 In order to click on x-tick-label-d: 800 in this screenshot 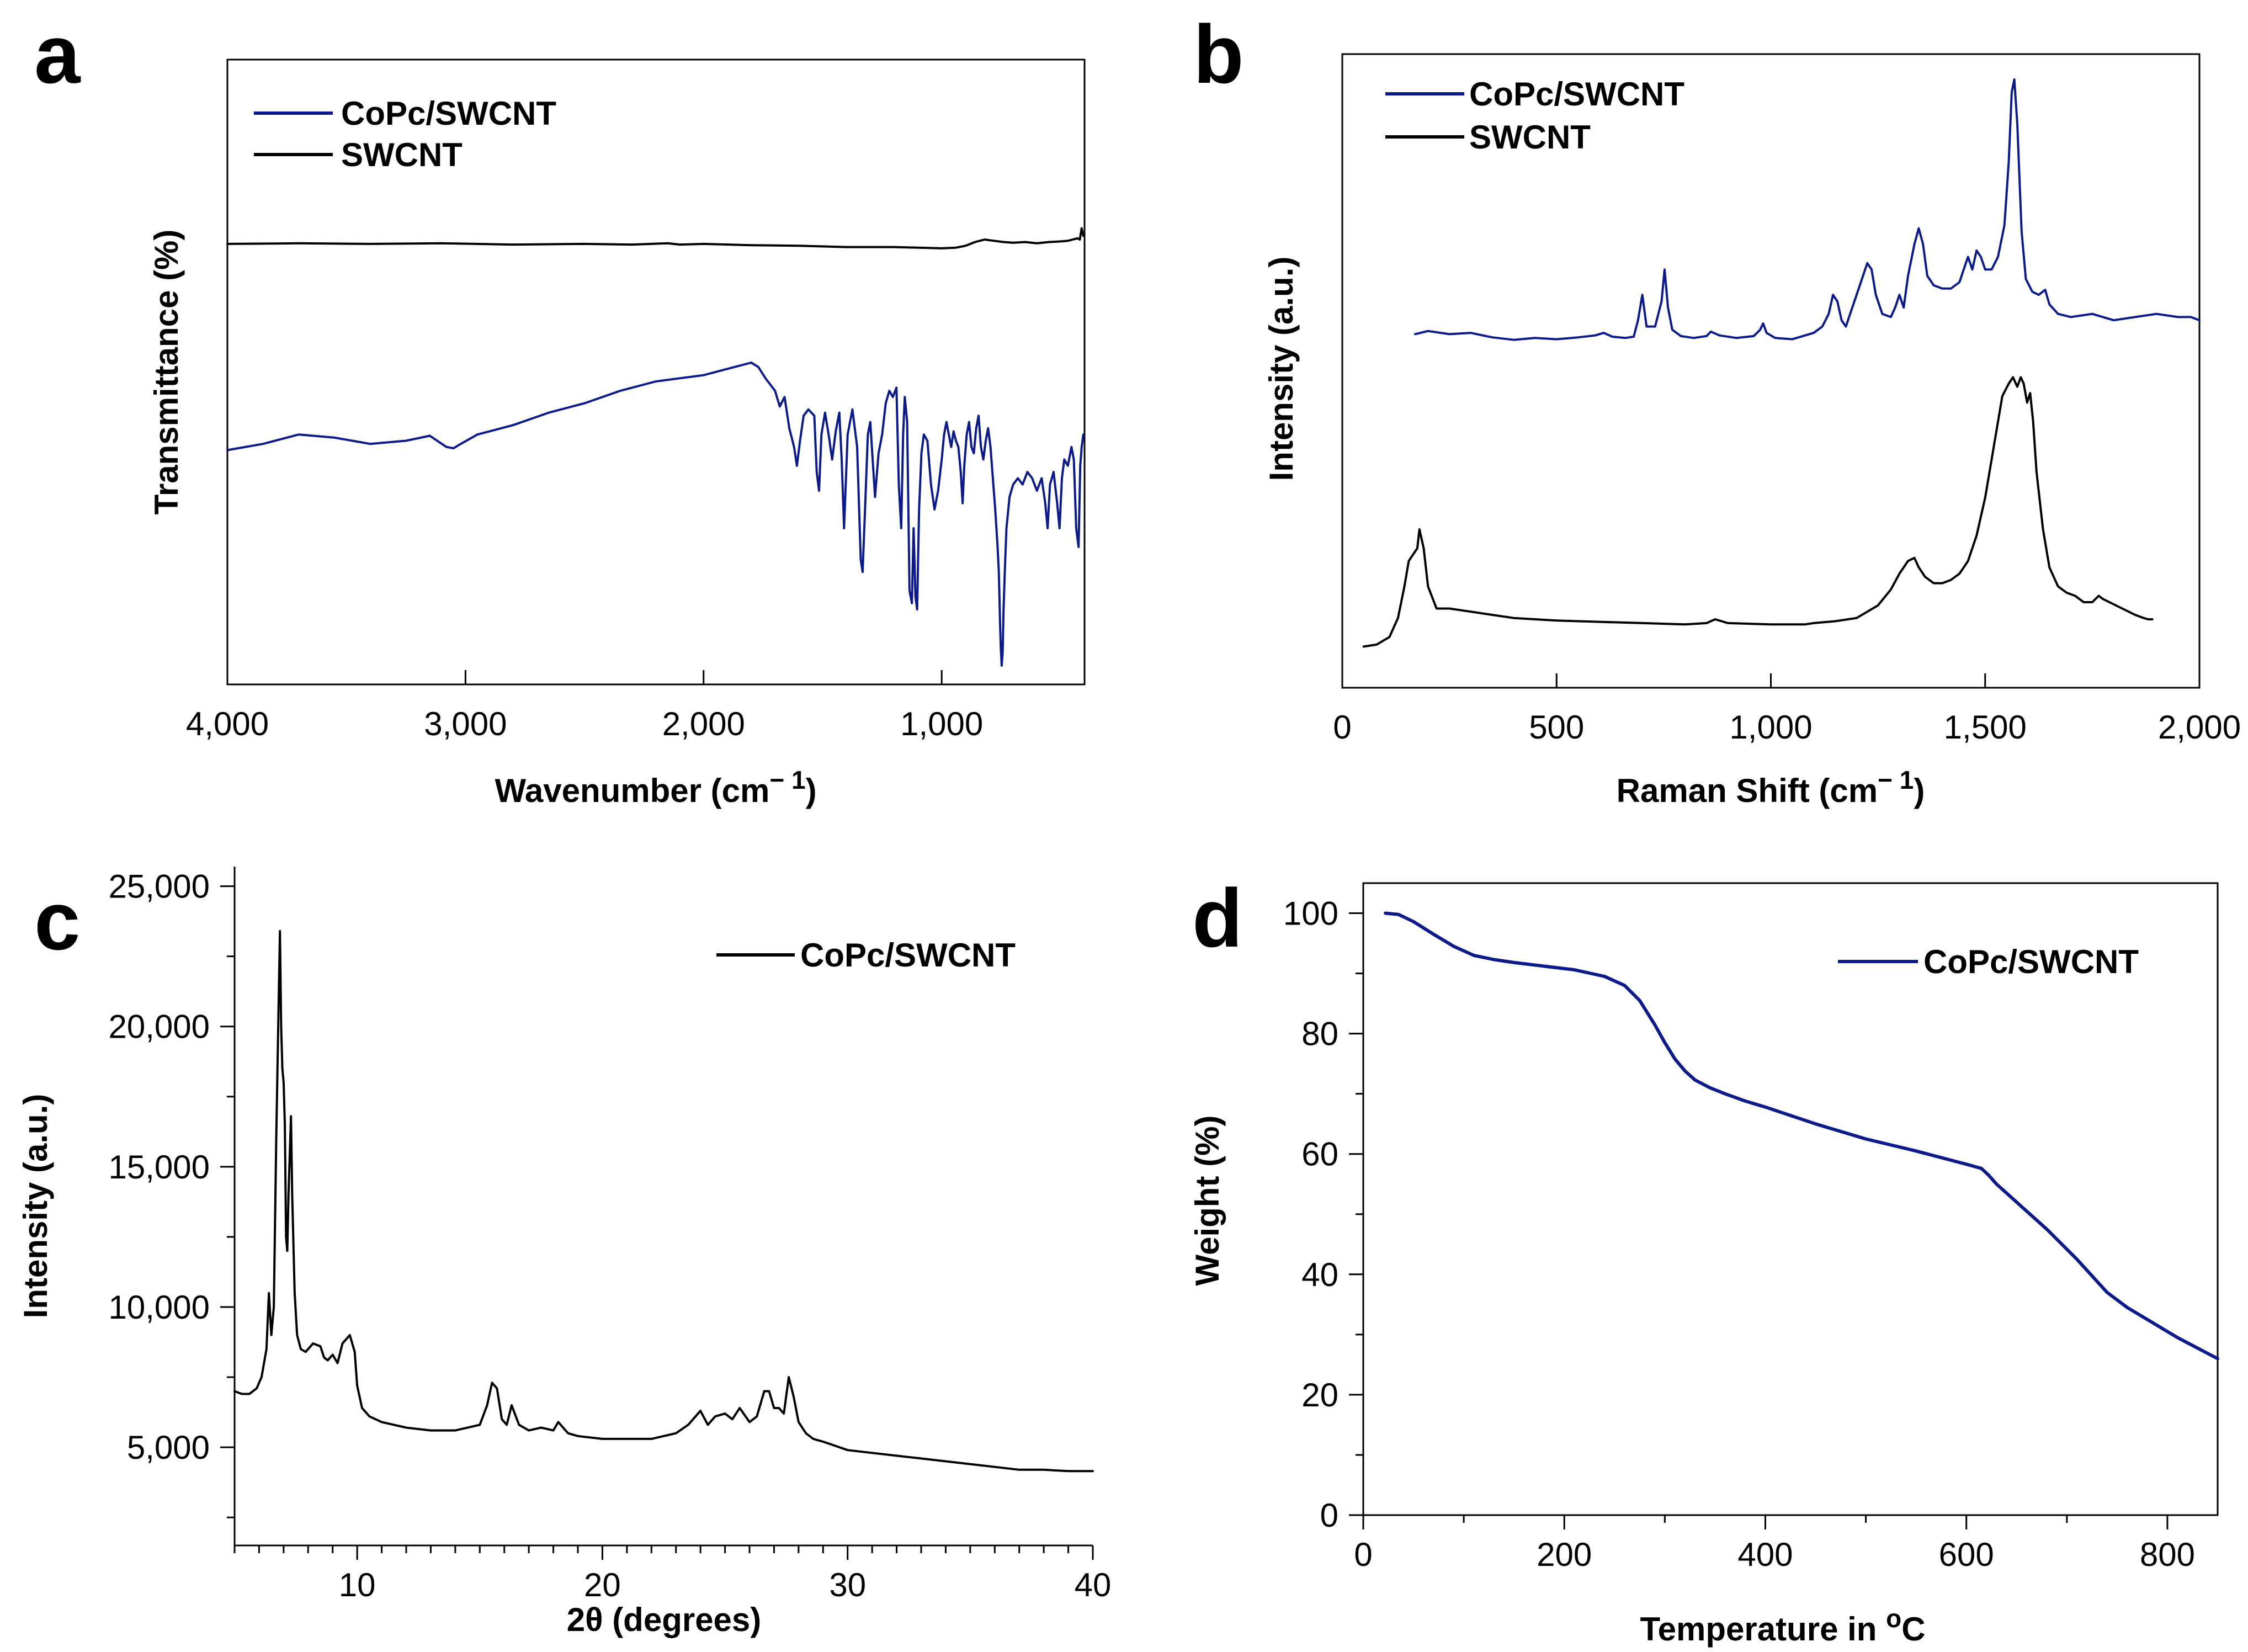, I will do `click(2167, 1554)`.